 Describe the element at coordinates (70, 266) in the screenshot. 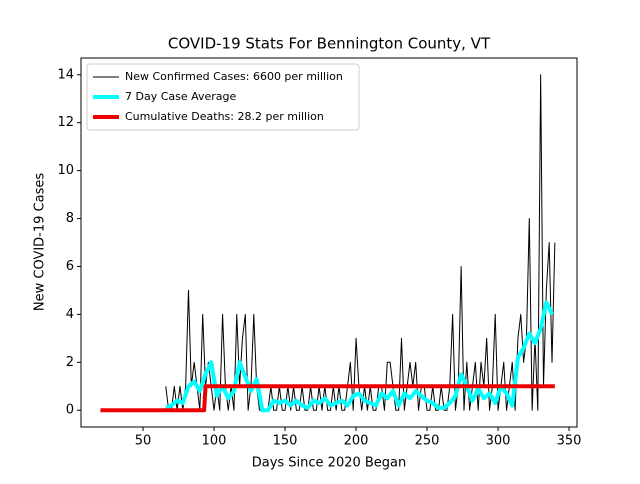

I see `y-tick-label: 6` at that location.